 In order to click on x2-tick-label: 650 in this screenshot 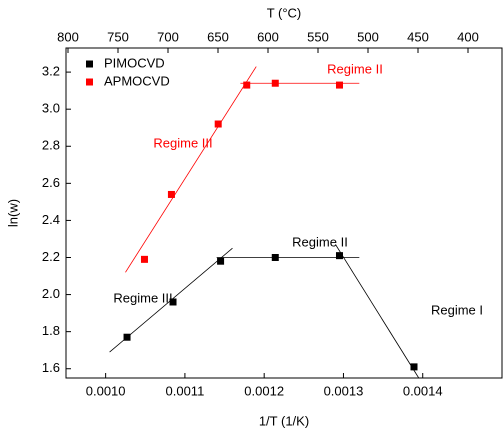, I will do `click(218, 36)`.